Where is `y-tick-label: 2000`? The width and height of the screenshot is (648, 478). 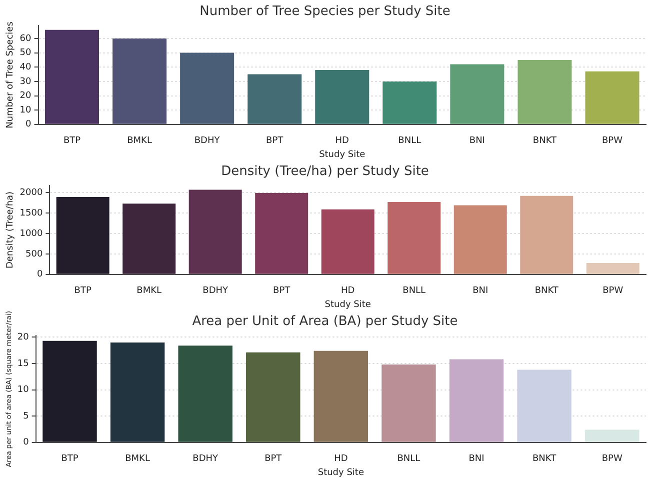
y-tick-label: 2000 is located at coordinates (31, 193).